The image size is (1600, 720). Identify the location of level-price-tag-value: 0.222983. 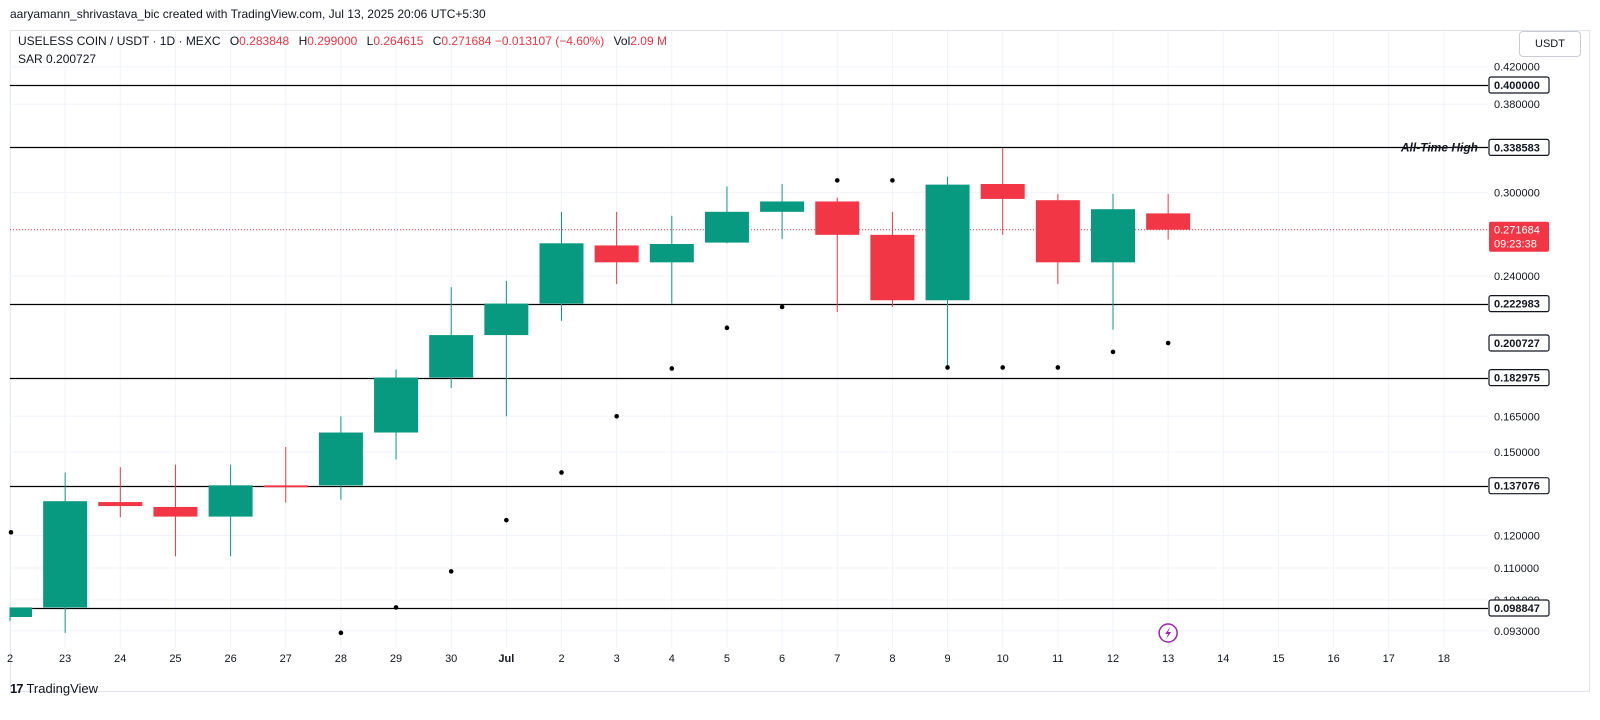
(1517, 305).